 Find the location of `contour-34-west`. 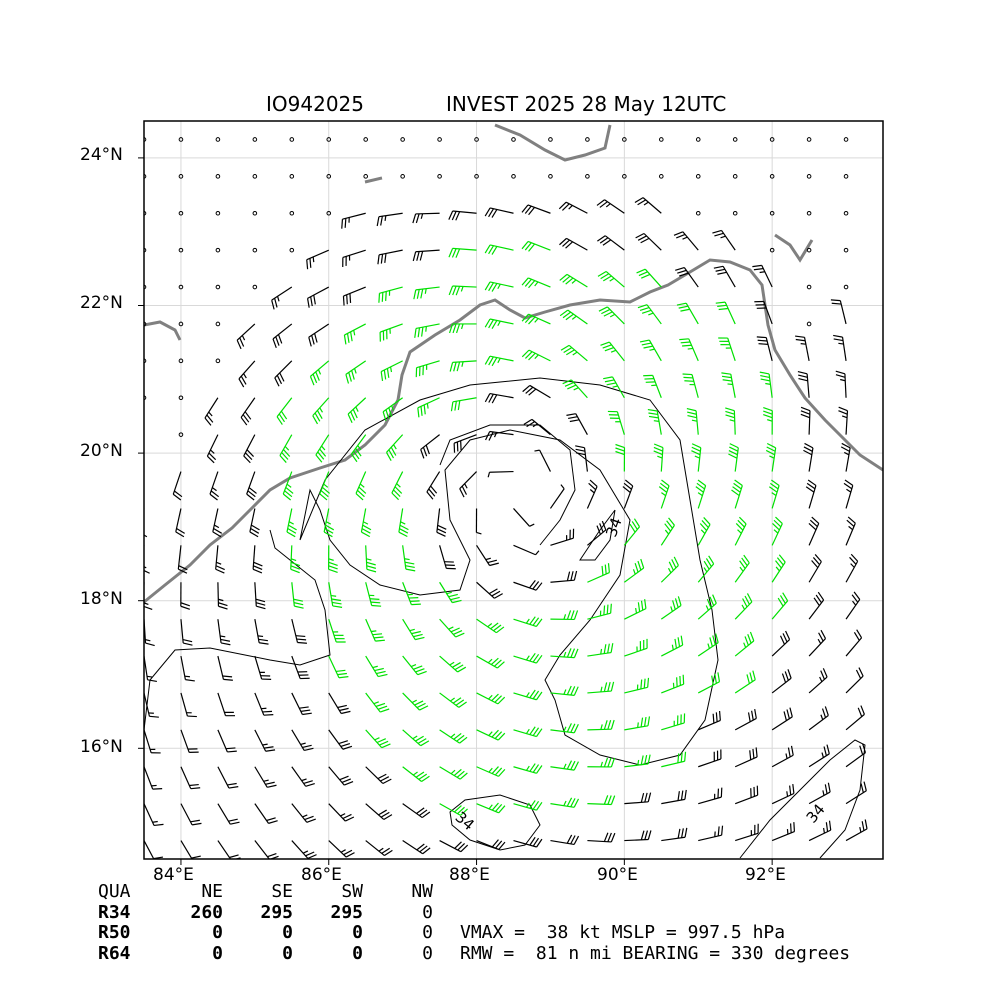

contour-34-west is located at coordinates (237, 630).